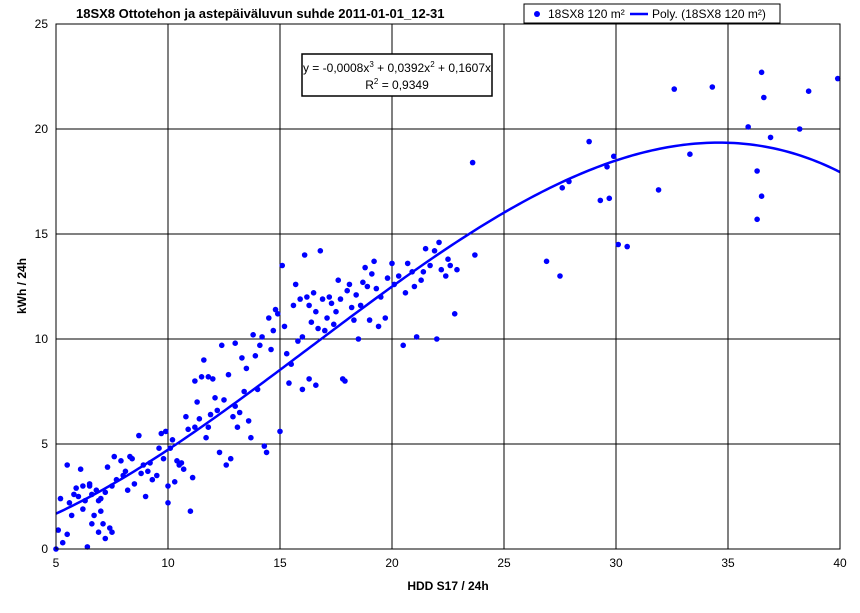 Image resolution: width=860 pixels, height=613 pixels. I want to click on y-tick-label: 25, so click(42, 24).